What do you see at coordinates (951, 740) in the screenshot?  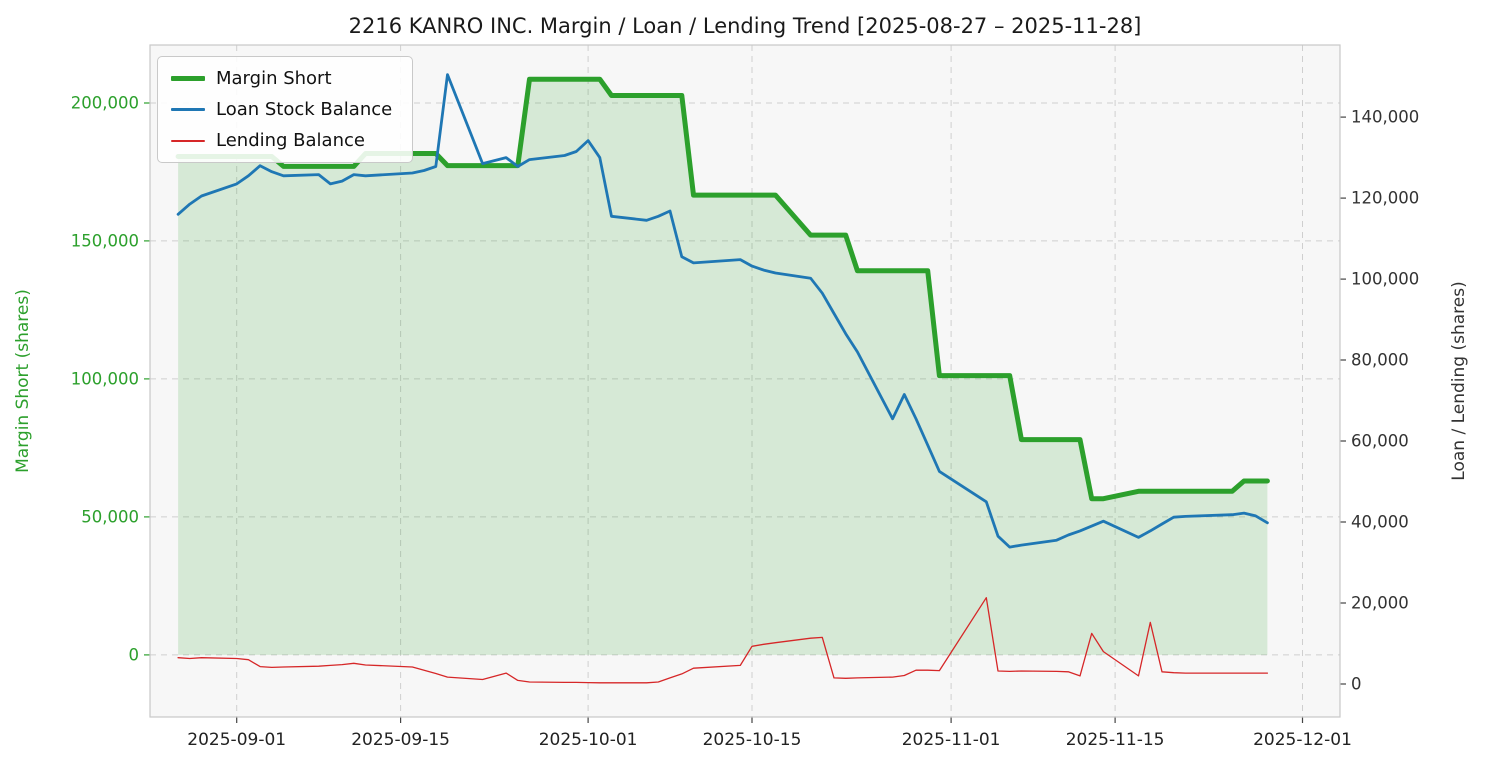 I see `x-axis-tick-label: 2025-11-01` at bounding box center [951, 740].